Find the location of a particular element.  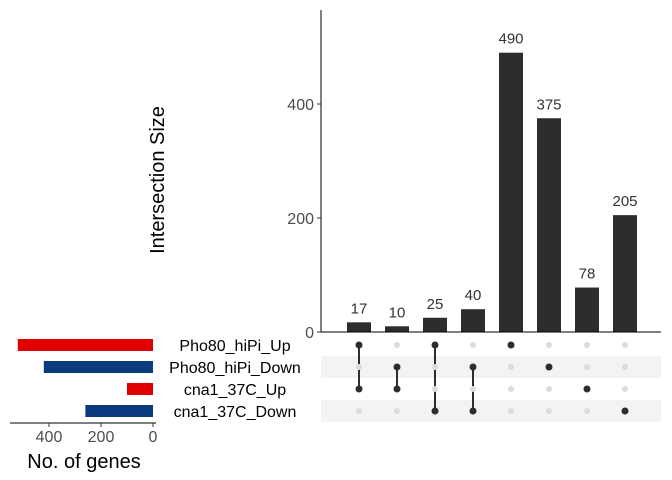

y-tick-label: 0 is located at coordinates (309, 333).